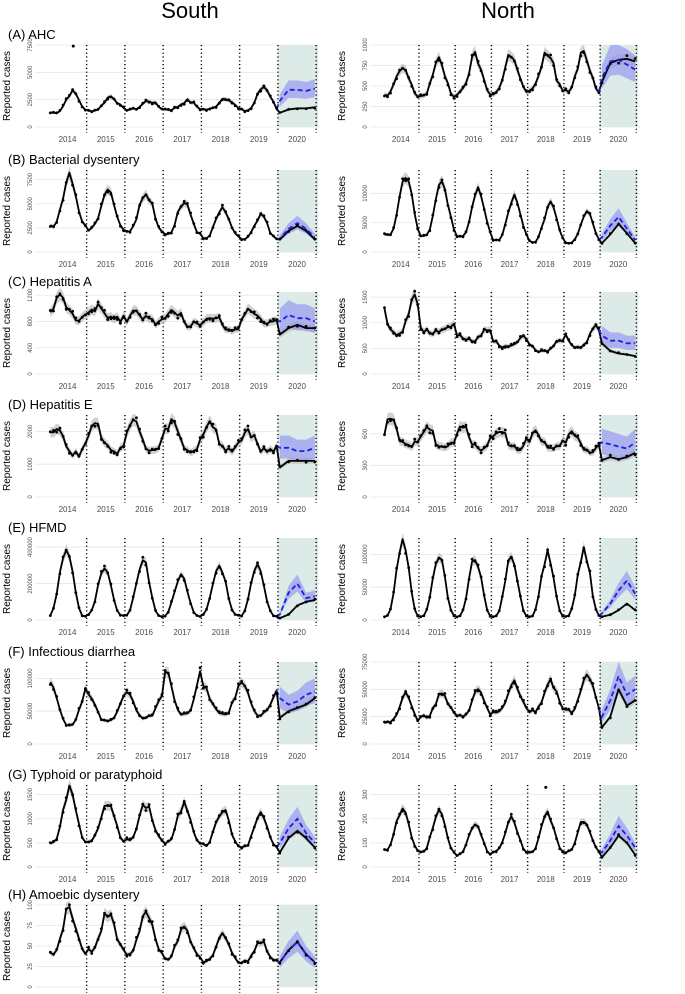  What do you see at coordinates (31, 987) in the screenshot?
I see `y-tick-label: 0` at bounding box center [31, 987].